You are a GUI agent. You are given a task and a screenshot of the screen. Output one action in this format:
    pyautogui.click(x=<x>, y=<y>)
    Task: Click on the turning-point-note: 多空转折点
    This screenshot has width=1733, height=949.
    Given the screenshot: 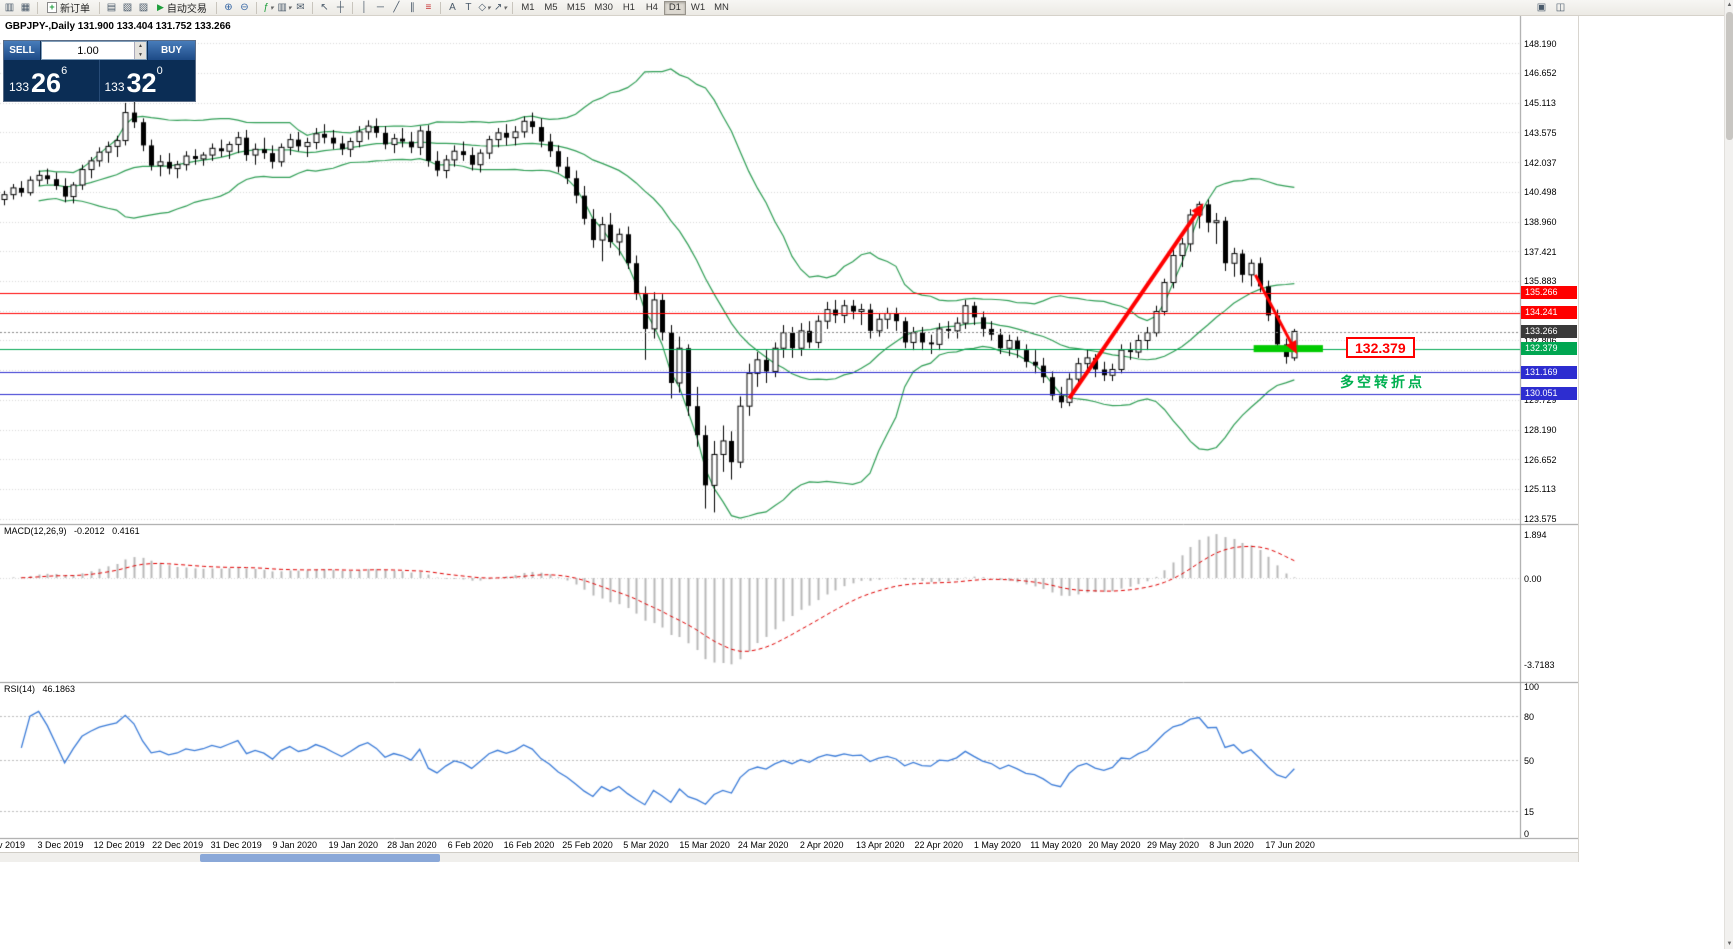 What is the action you would take?
    pyautogui.click(x=1382, y=382)
    